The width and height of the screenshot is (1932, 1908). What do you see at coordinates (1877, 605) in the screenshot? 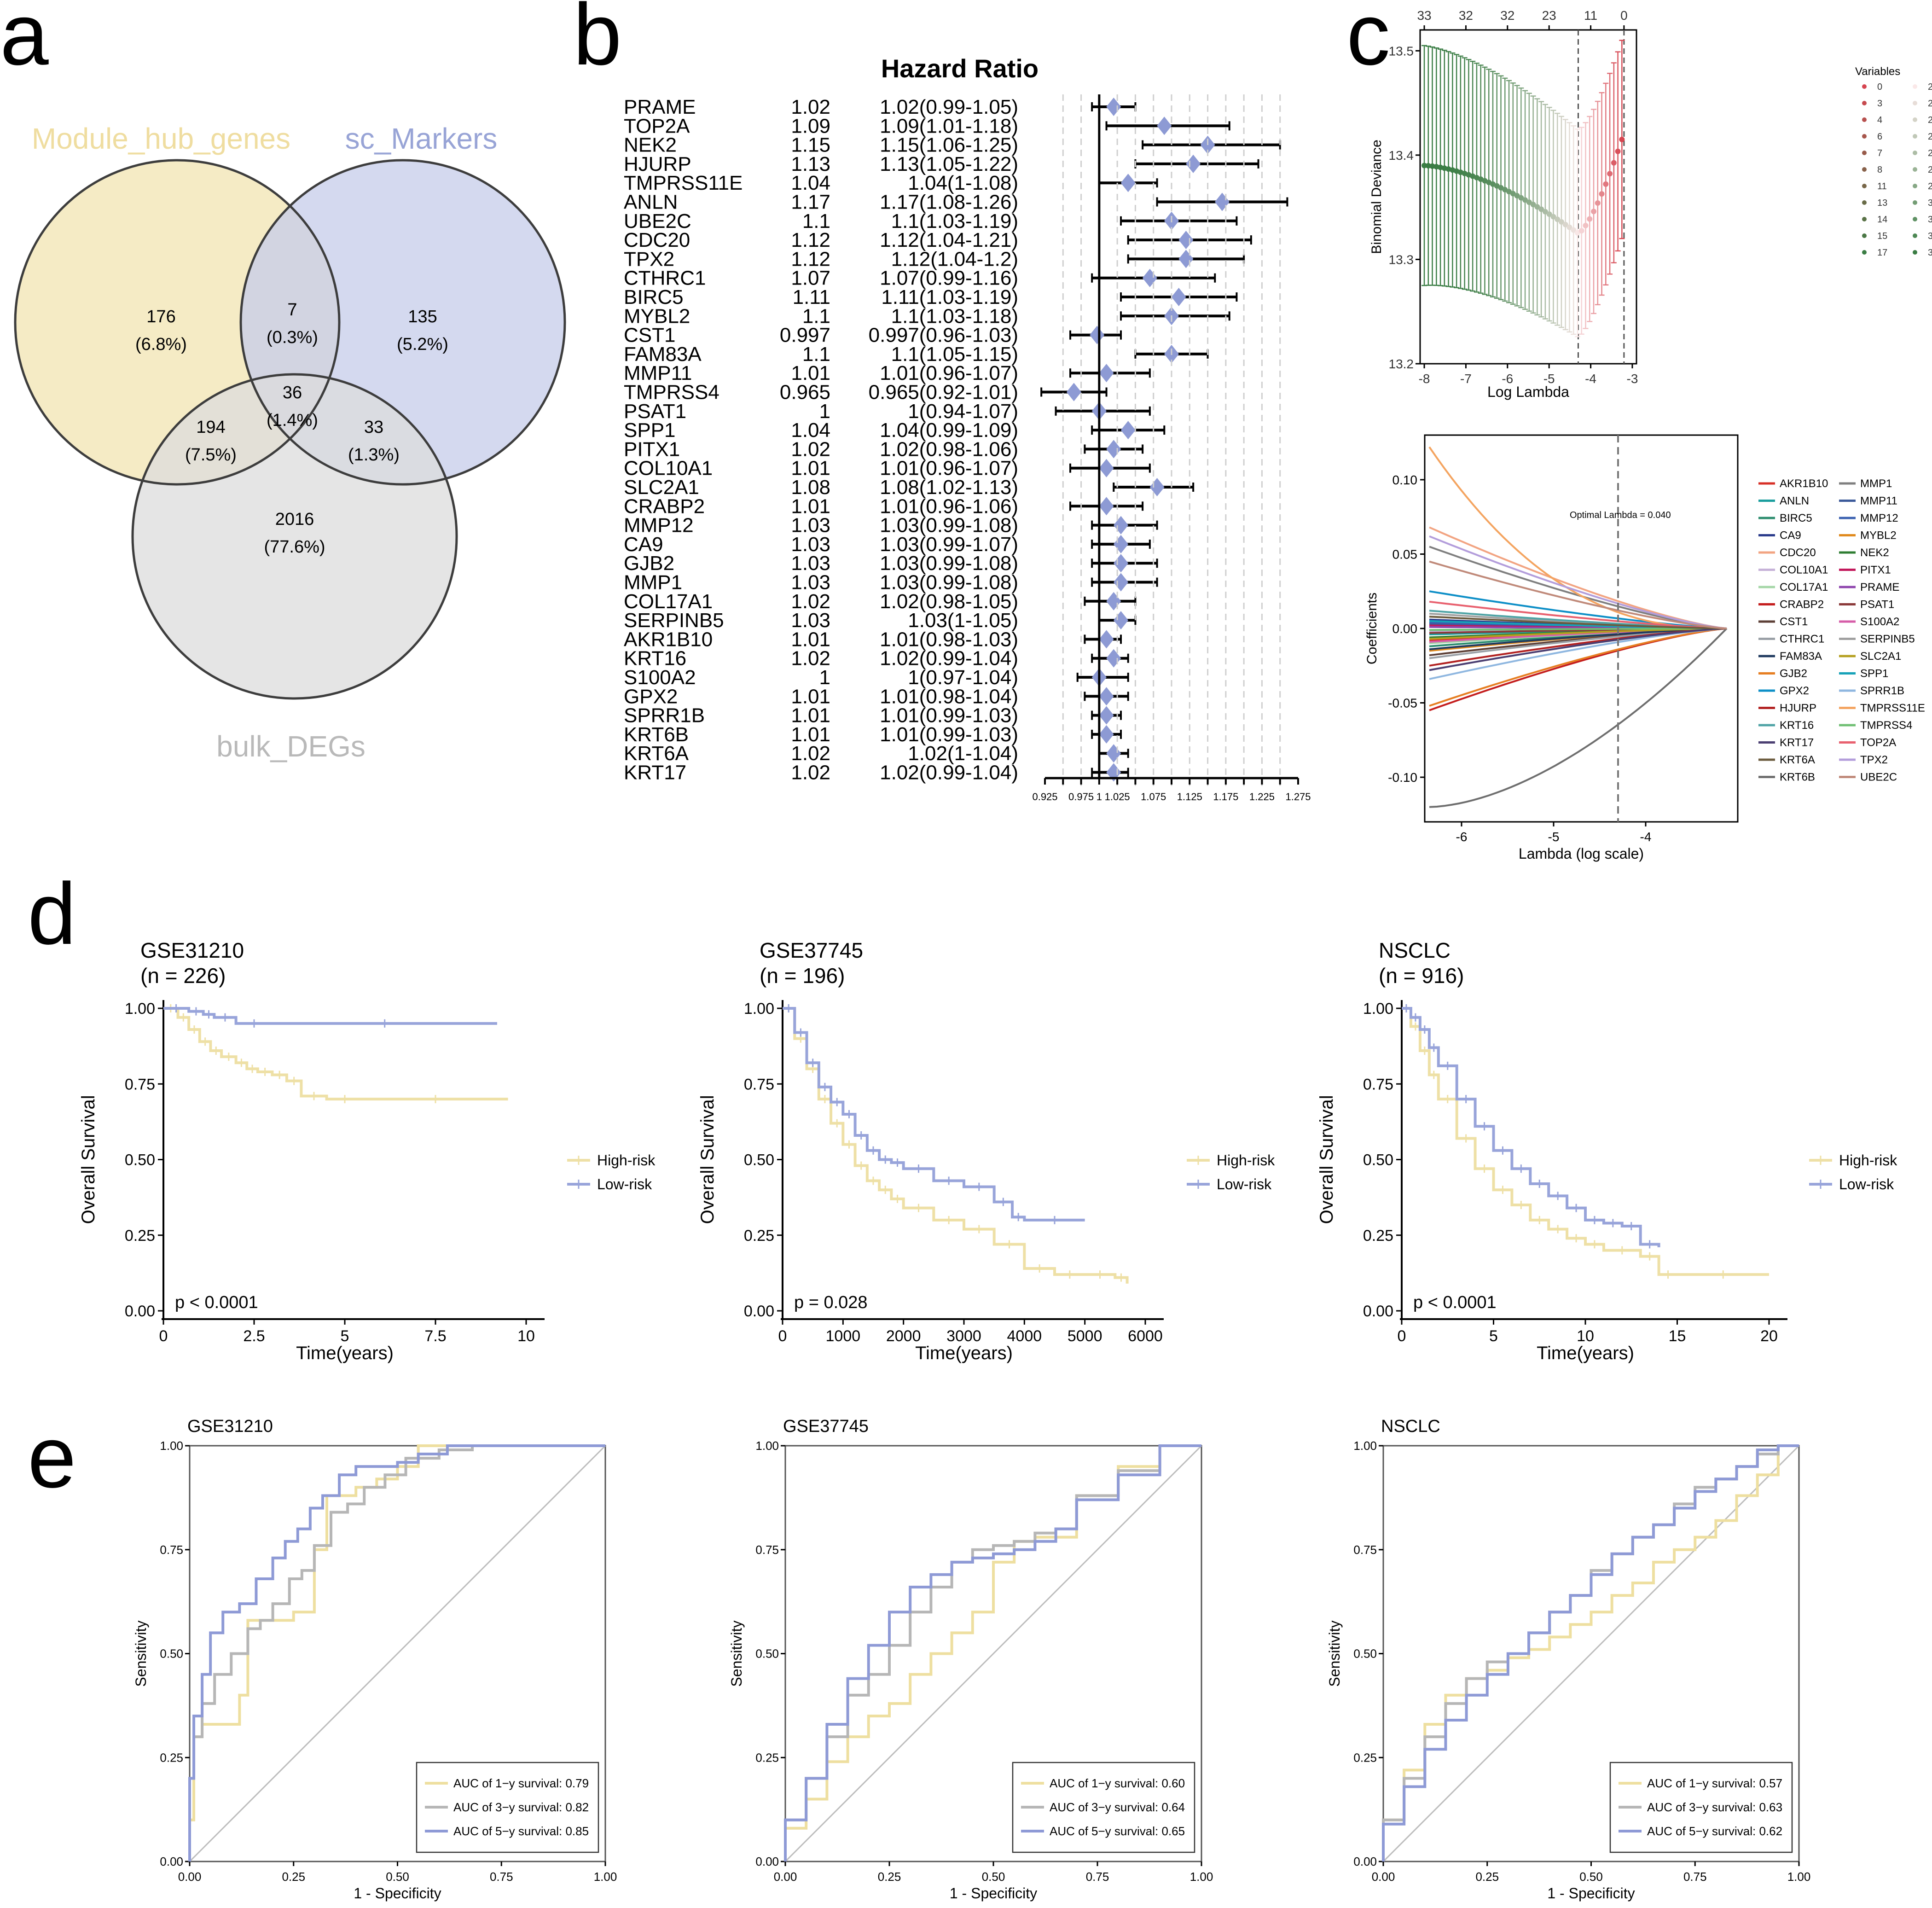
I see `path-legend-label: PSAT1` at bounding box center [1877, 605].